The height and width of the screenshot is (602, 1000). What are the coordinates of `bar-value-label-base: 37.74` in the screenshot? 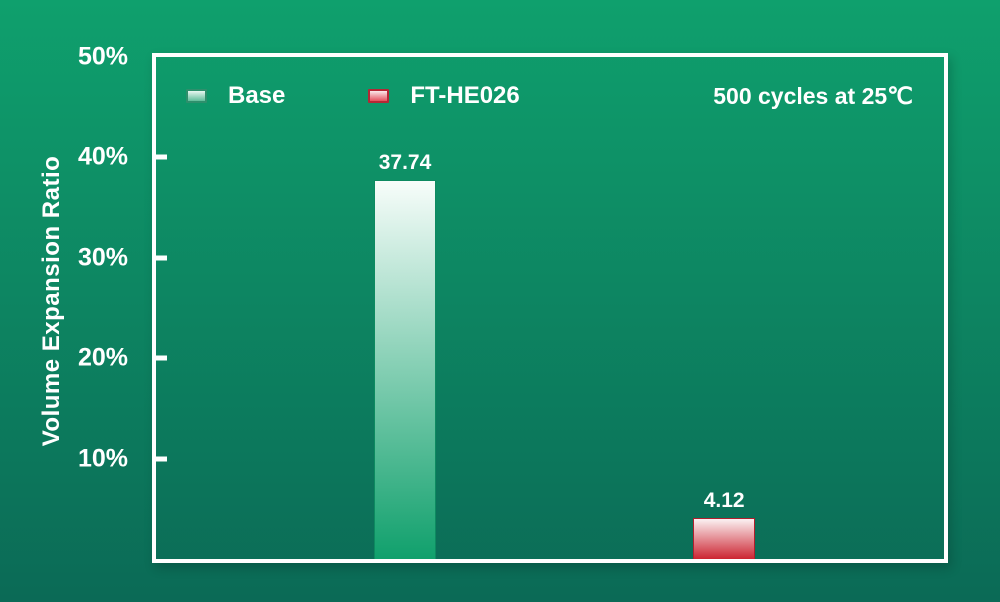 It's located at (405, 163).